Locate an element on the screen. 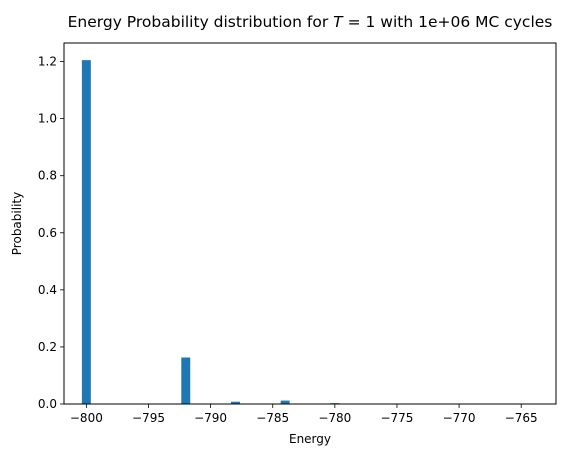  chart-title-suffix: with 1e+06 MC cycles is located at coordinates (463, 22).